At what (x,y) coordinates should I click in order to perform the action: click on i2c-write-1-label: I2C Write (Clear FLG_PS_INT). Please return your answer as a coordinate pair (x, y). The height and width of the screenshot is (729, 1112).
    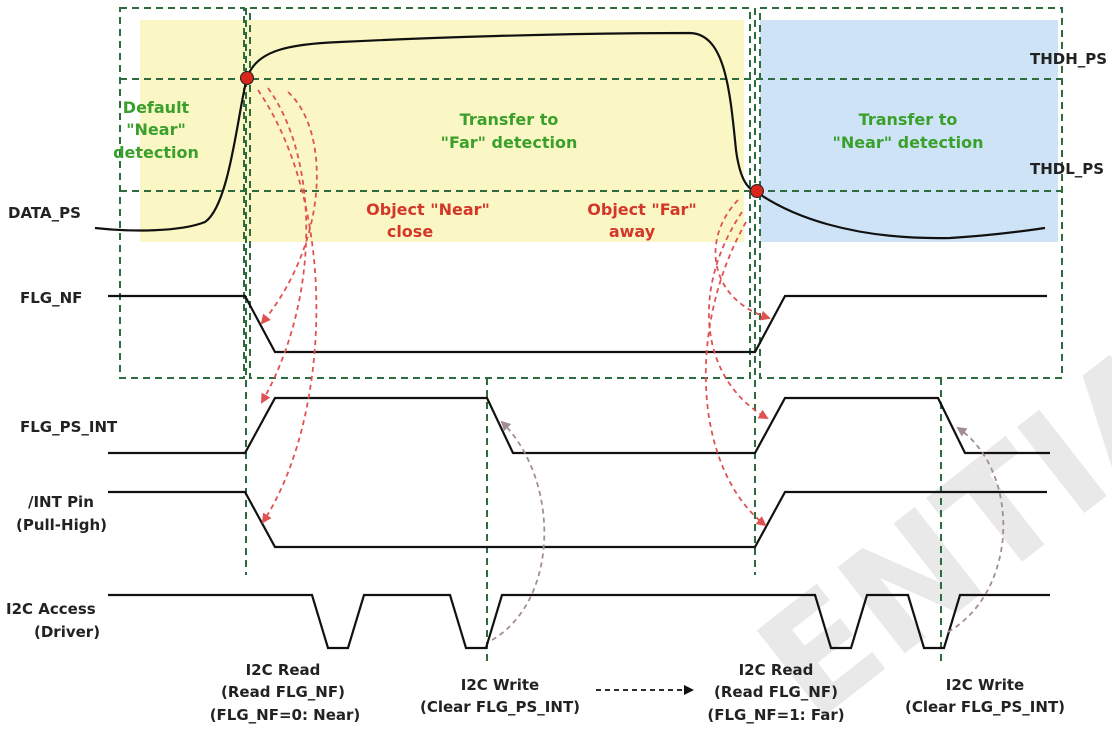
    Looking at the image, I should click on (500, 696).